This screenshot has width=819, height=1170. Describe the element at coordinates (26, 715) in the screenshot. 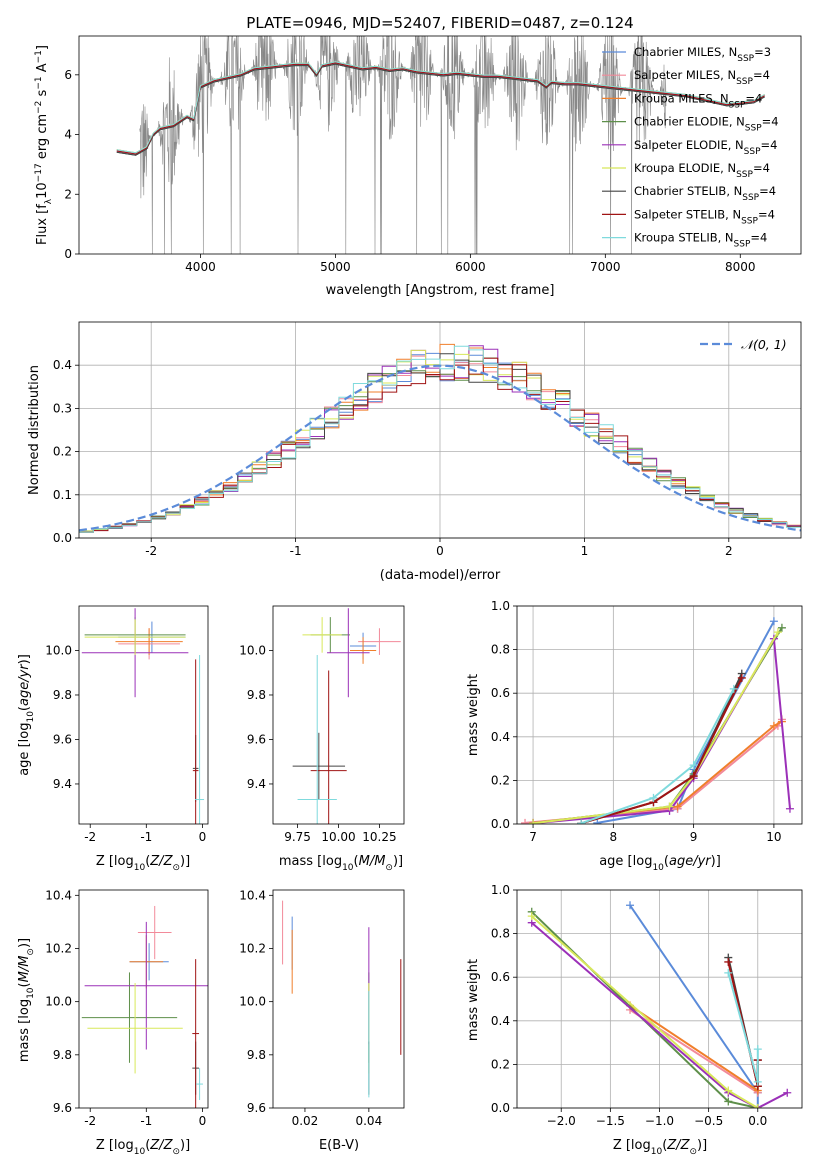

I see `y-axis-label: age [log10(age/yr)]` at that location.